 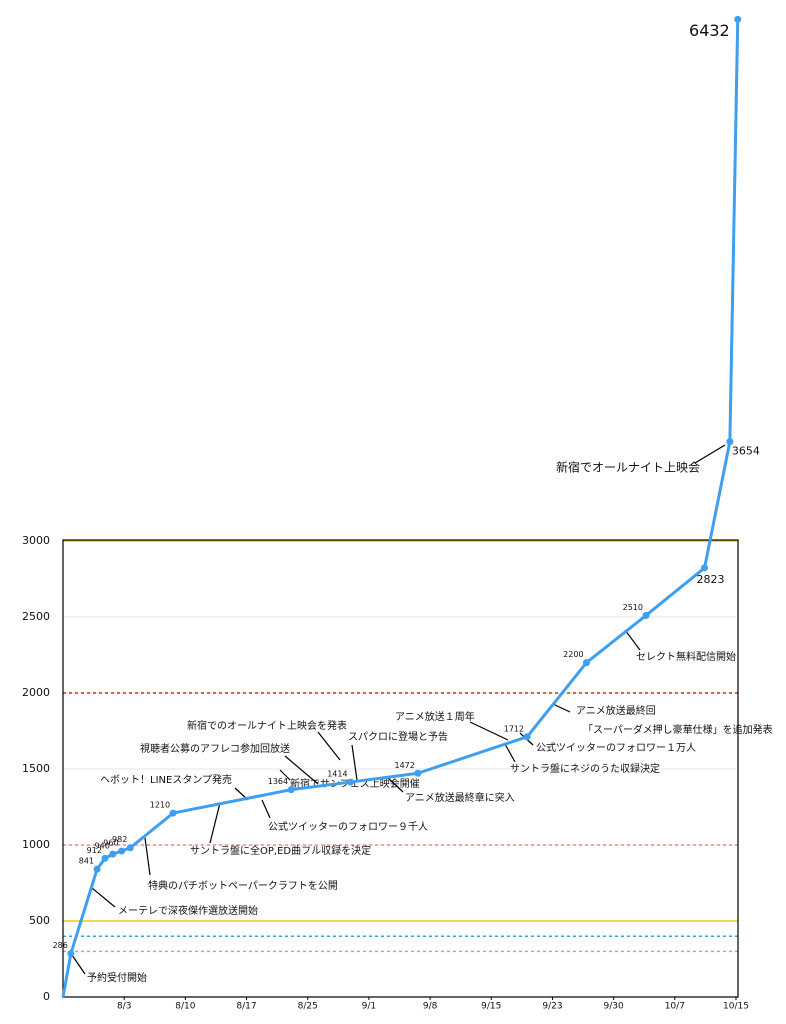 I want to click on annotation: アニメ放送最終章に突入, so click(x=460, y=797).